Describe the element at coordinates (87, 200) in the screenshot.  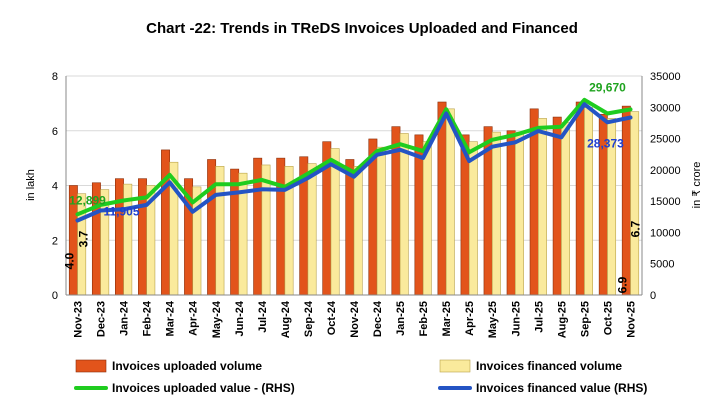
I see `label-uploaded-value-first: 12,899` at that location.